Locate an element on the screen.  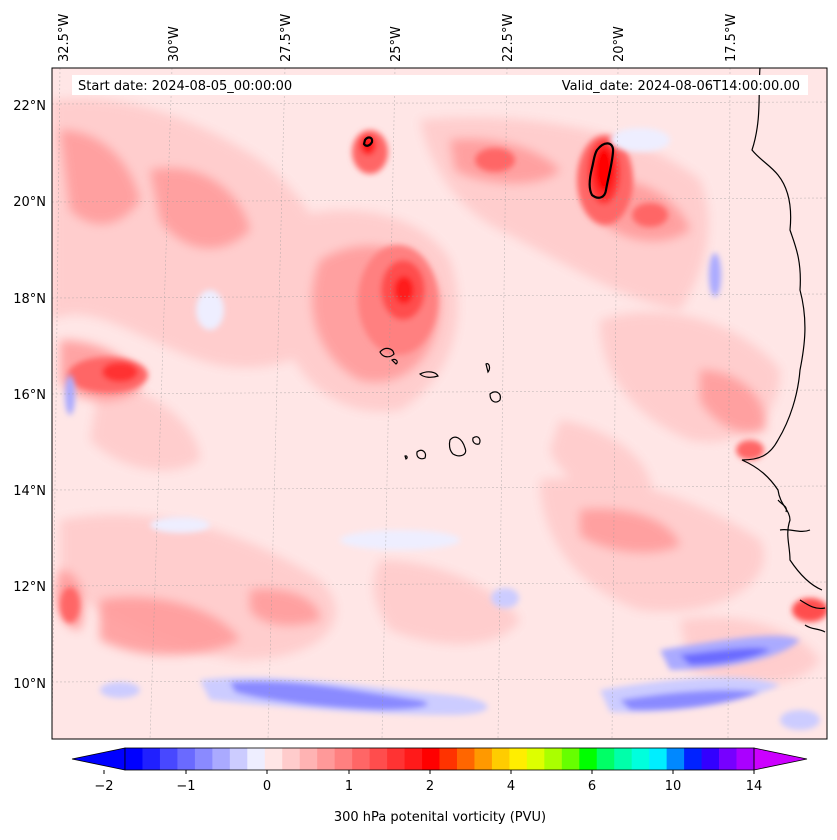
lat-label: 18°N is located at coordinates (29, 299).